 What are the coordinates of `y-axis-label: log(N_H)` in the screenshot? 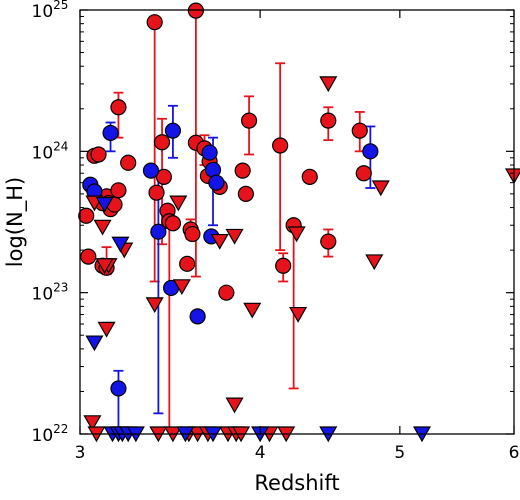 It's located at (15, 222).